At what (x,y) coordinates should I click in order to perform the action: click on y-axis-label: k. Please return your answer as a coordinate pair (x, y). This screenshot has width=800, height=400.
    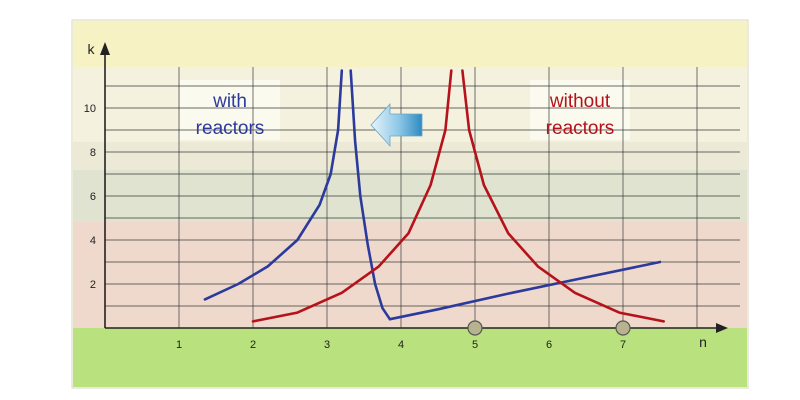
    Looking at the image, I should click on (92, 49).